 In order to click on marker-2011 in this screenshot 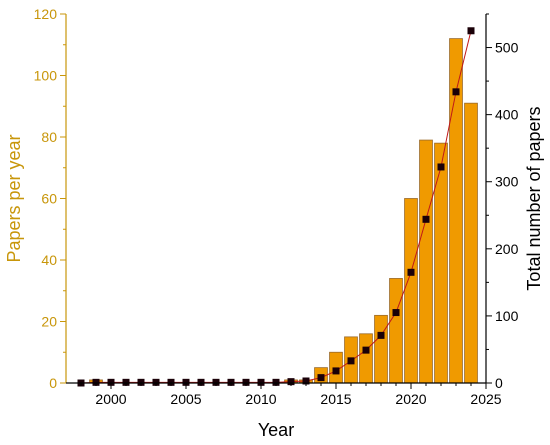, I will do `click(276, 382)`.